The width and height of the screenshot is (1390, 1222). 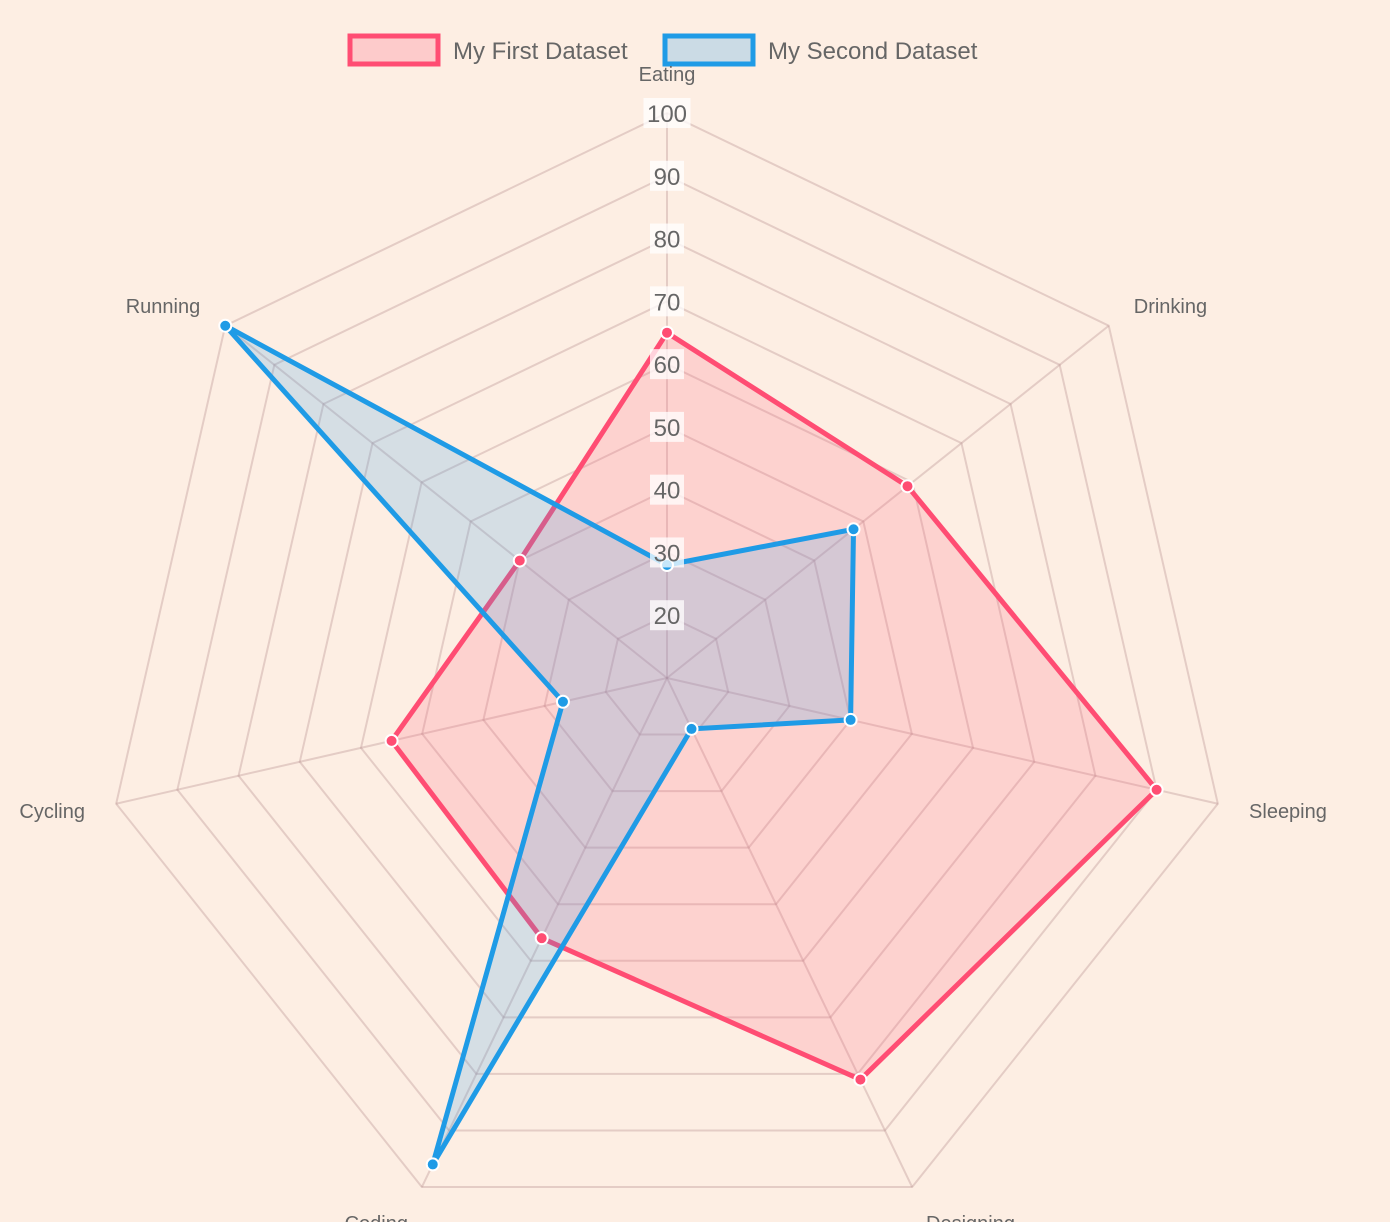 I want to click on axis-label-running: Running, so click(x=163, y=307).